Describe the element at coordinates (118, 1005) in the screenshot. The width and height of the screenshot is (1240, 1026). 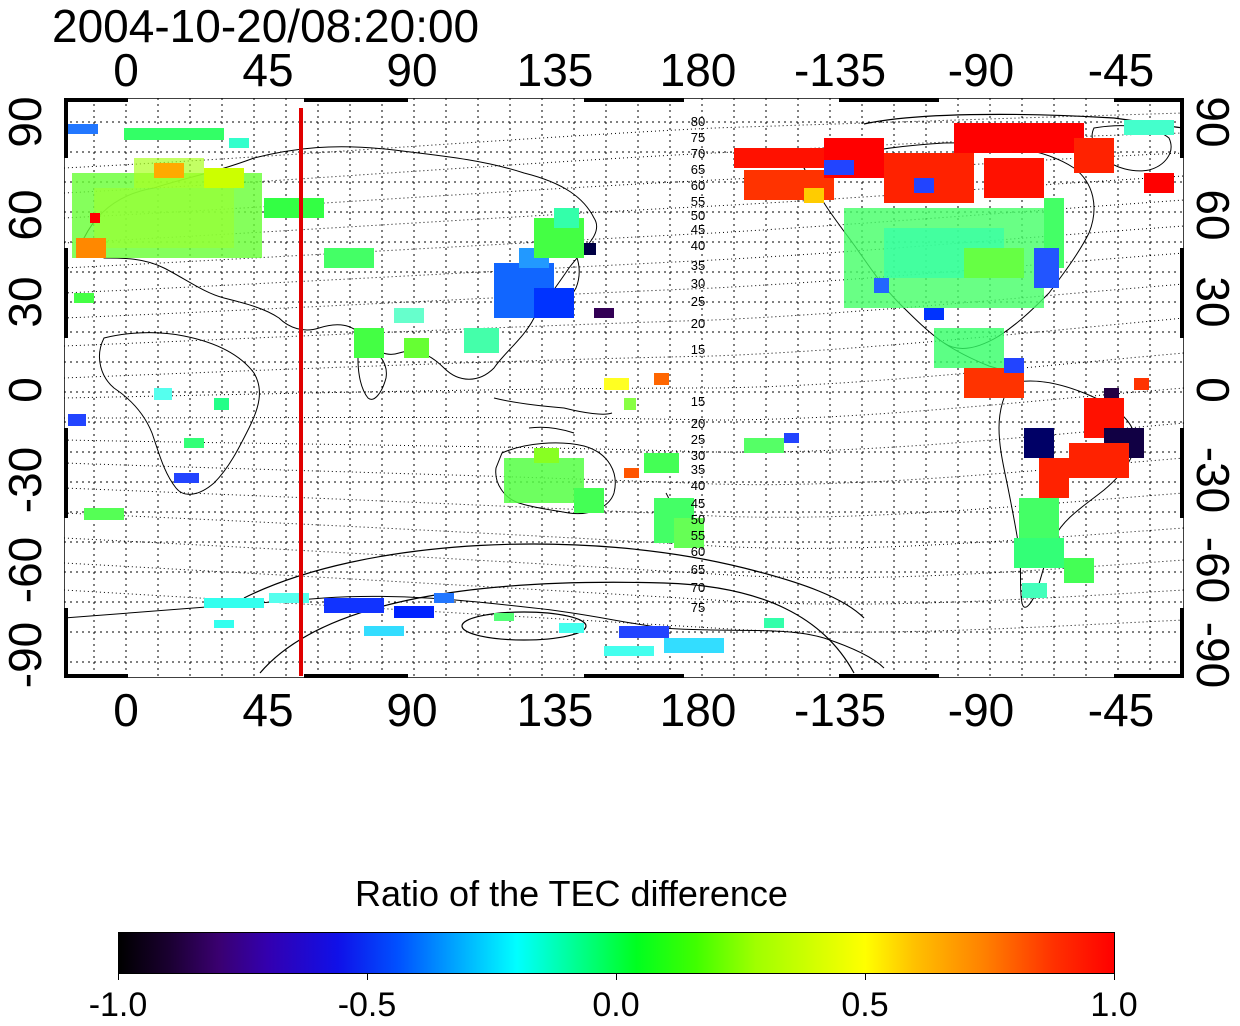
I see `colorbar-tick-label: -1.0` at that location.